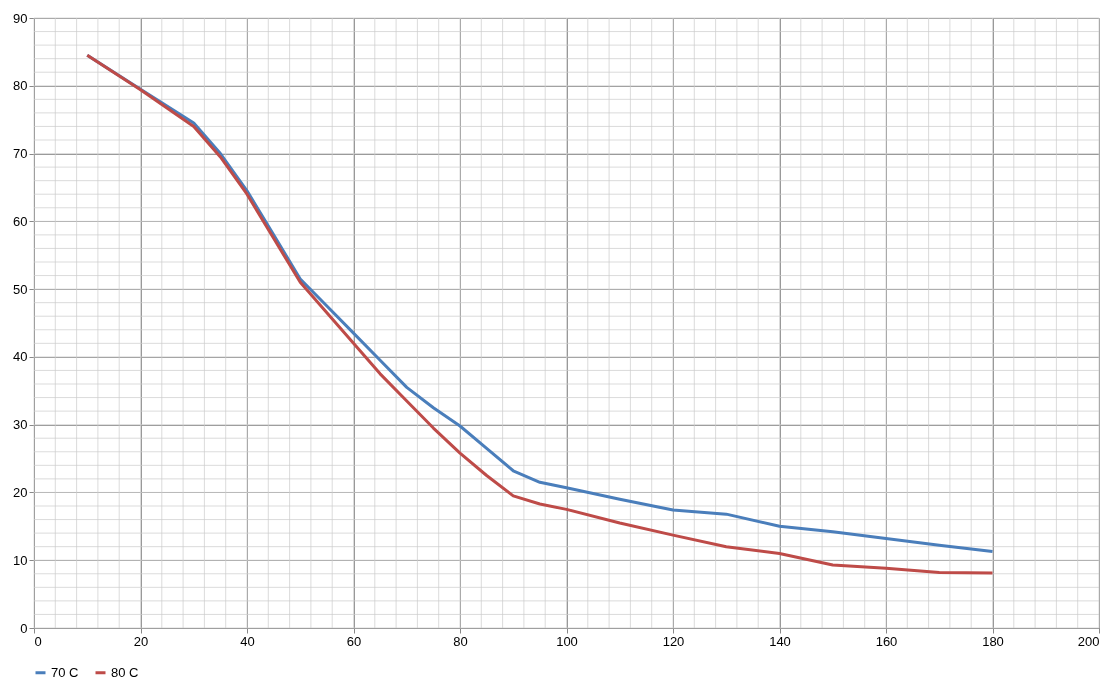 This screenshot has height=692, width=1112. What do you see at coordinates (20, 86) in the screenshot?
I see `y-tick-label: 80` at bounding box center [20, 86].